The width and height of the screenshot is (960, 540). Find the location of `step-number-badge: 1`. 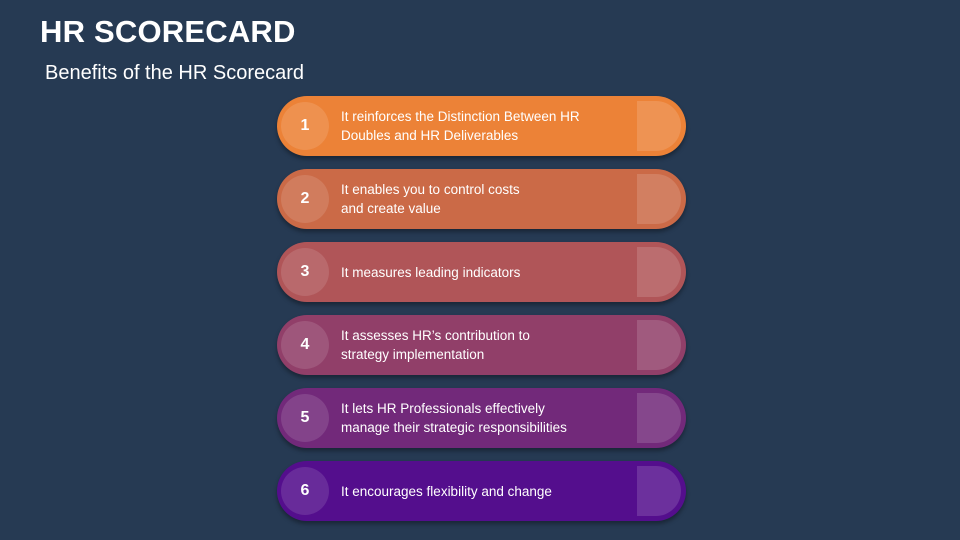

step-number-badge: 1 is located at coordinates (305, 126).